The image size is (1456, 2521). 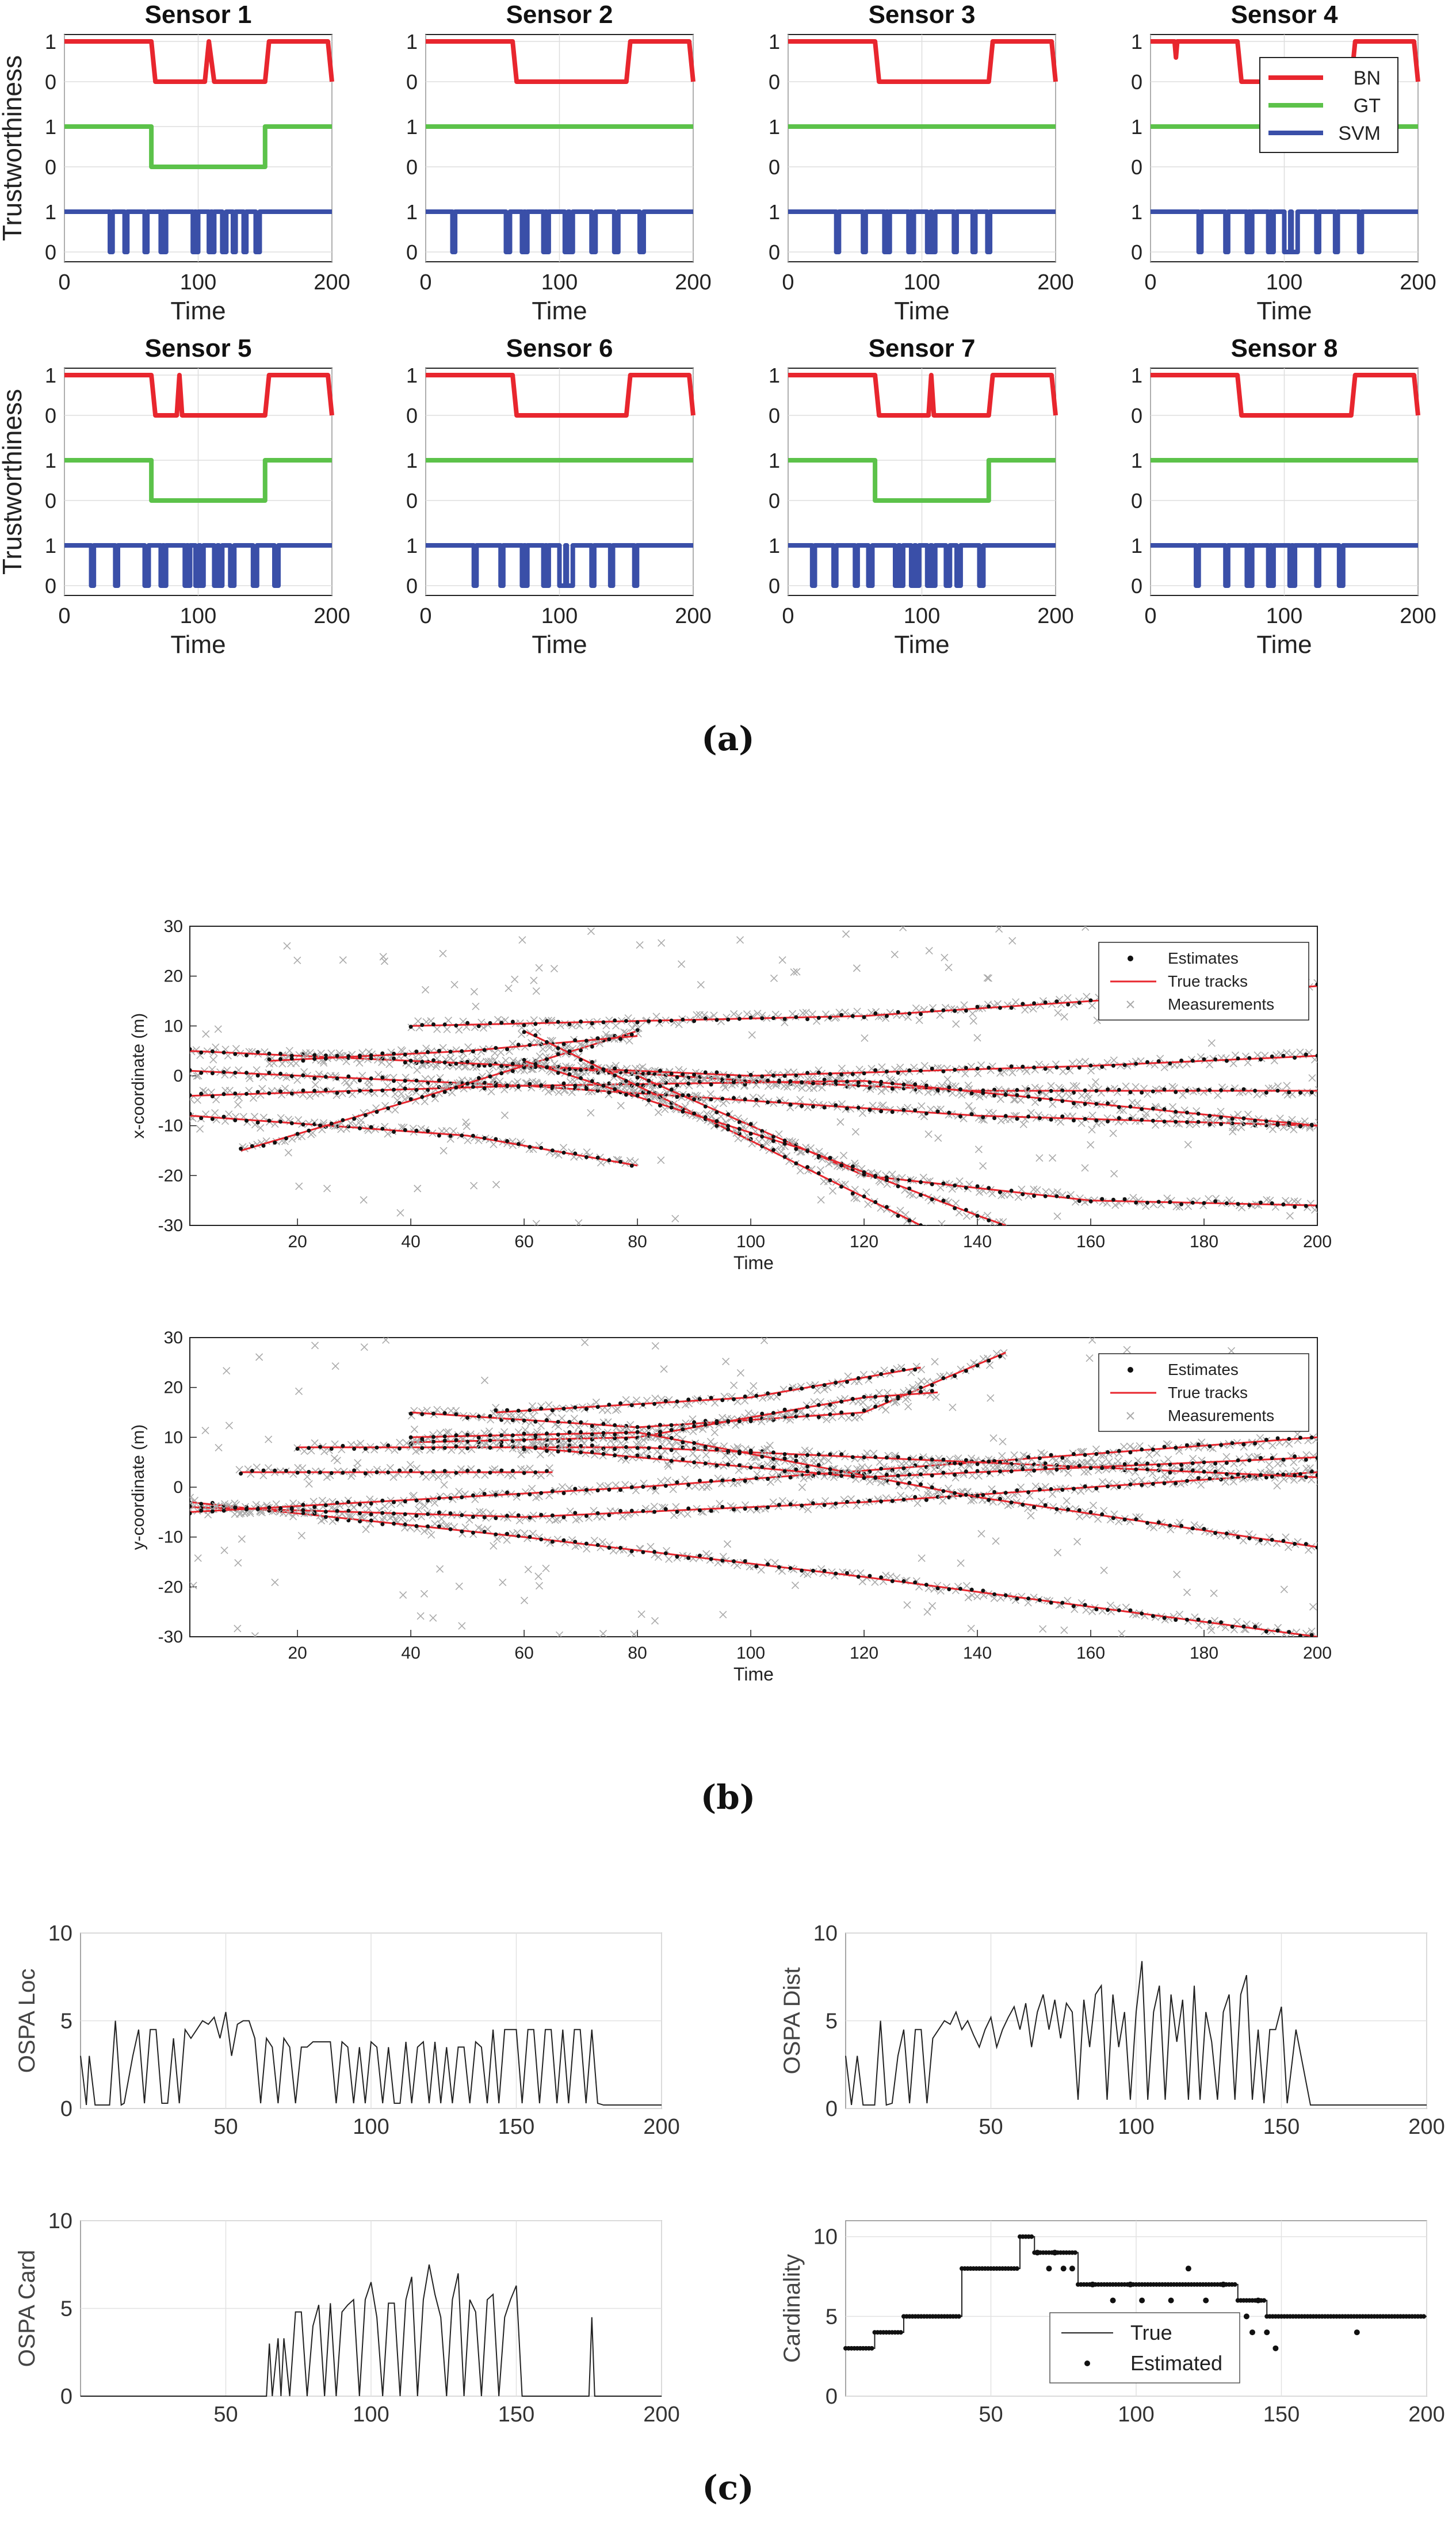 What do you see at coordinates (64, 616) in the screenshot?
I see `x-tick-label: 0` at bounding box center [64, 616].